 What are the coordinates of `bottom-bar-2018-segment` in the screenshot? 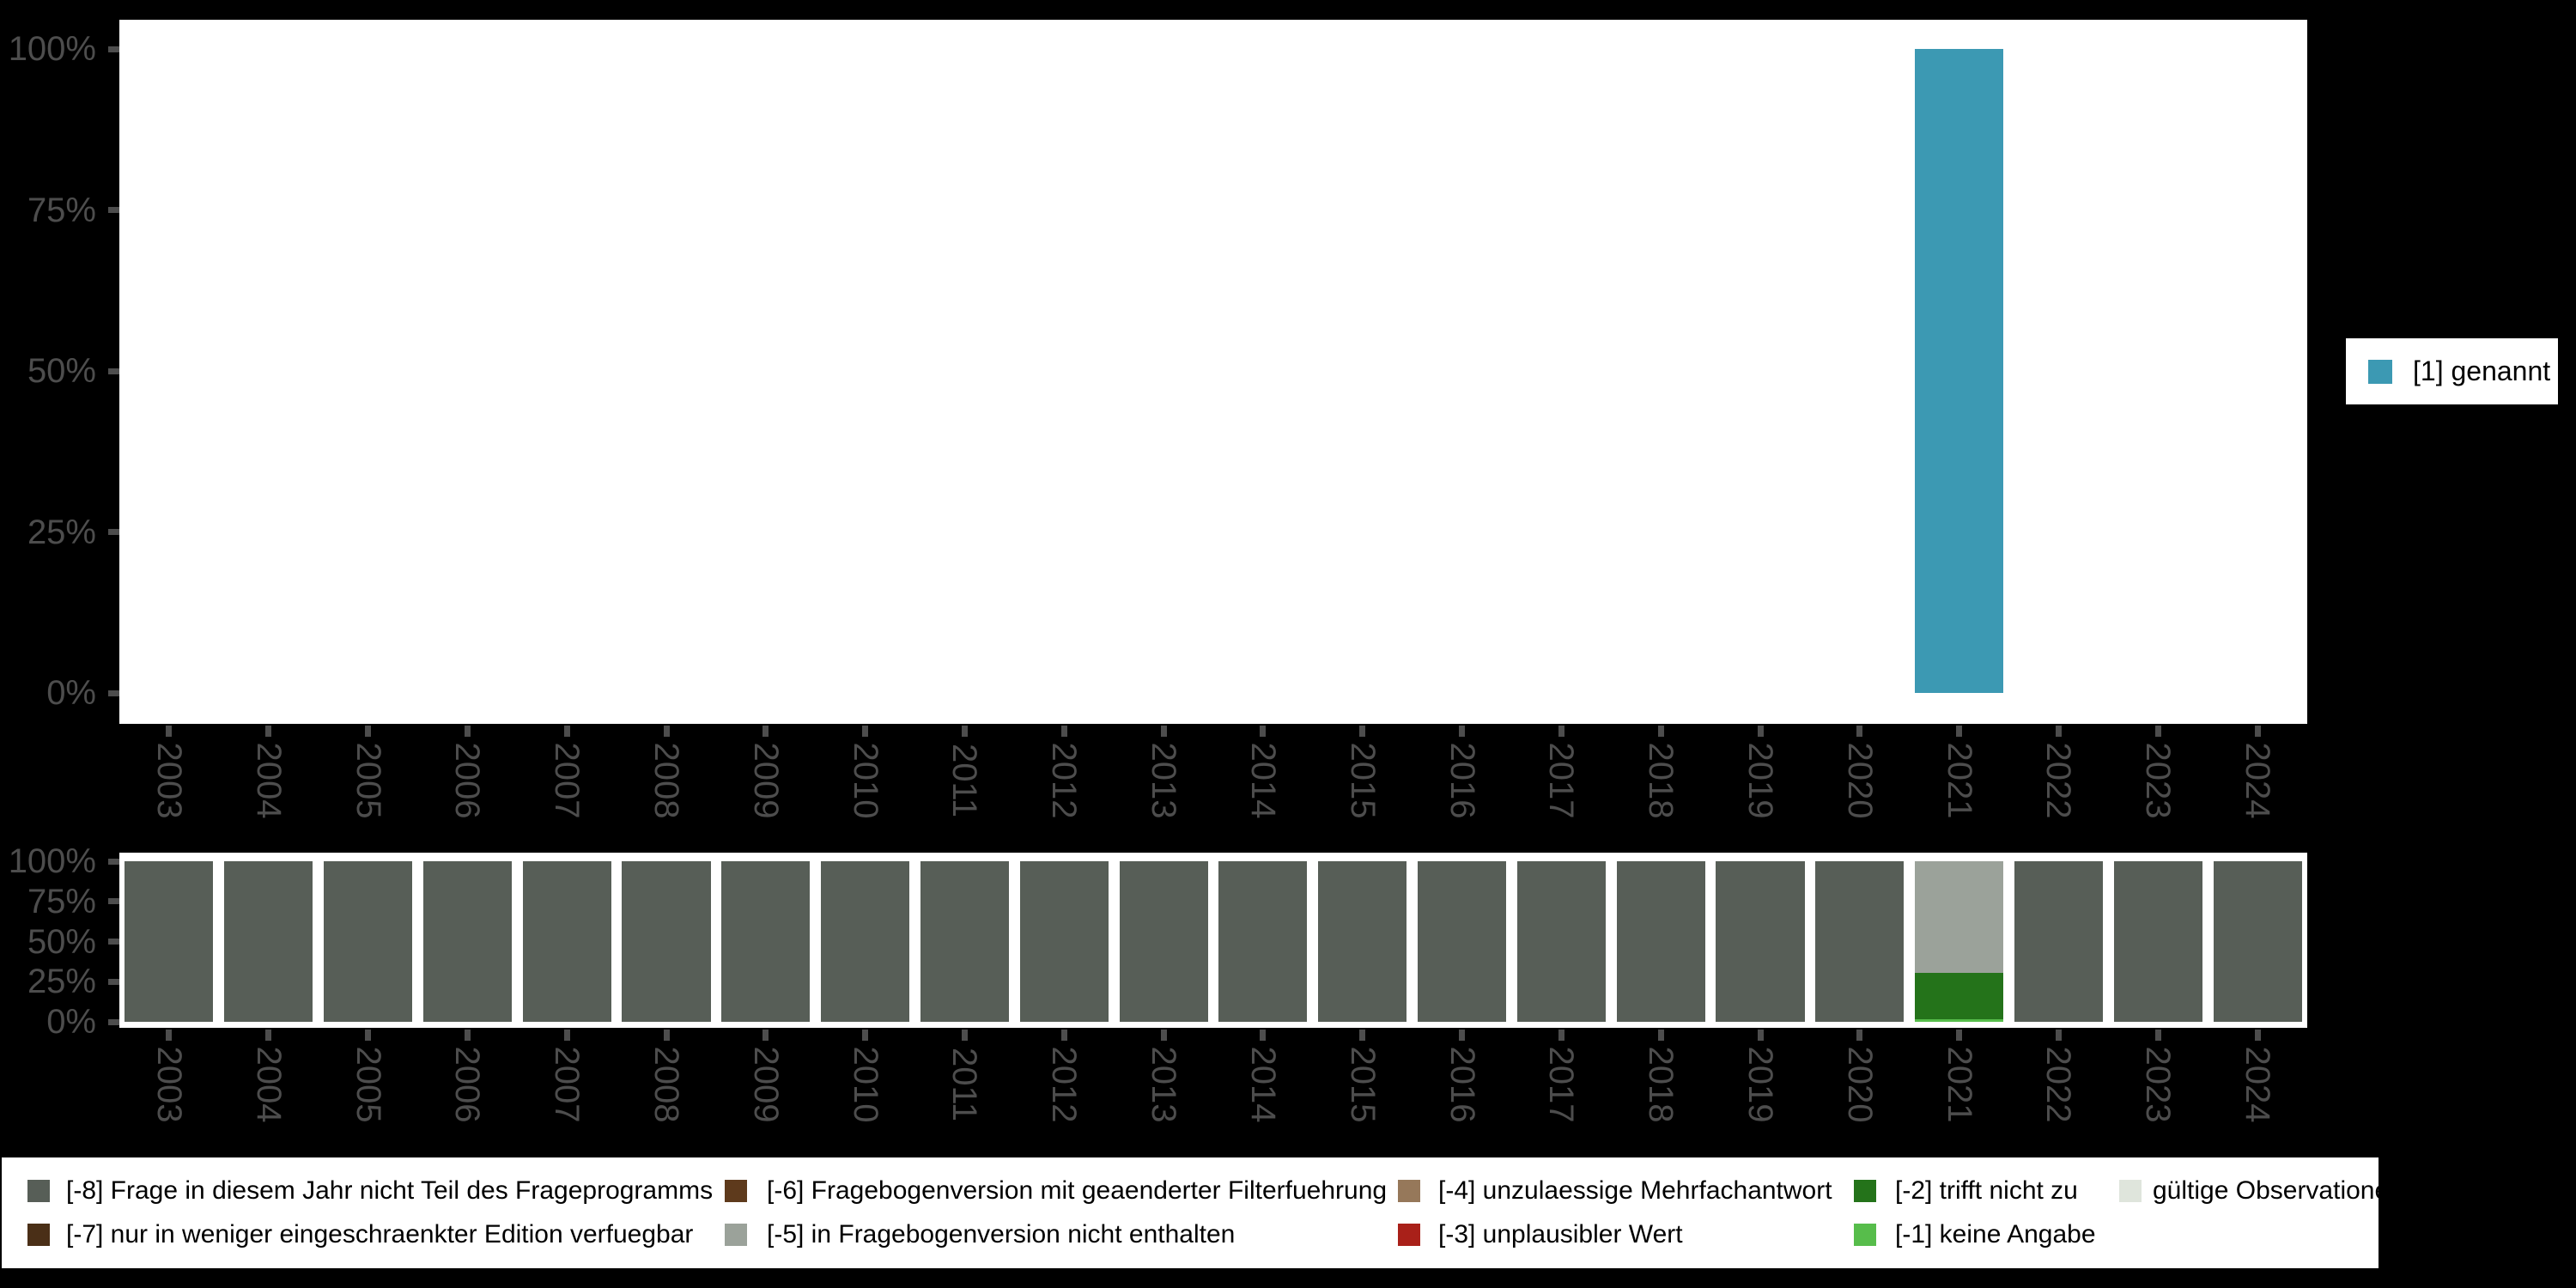 It's located at (1660, 941).